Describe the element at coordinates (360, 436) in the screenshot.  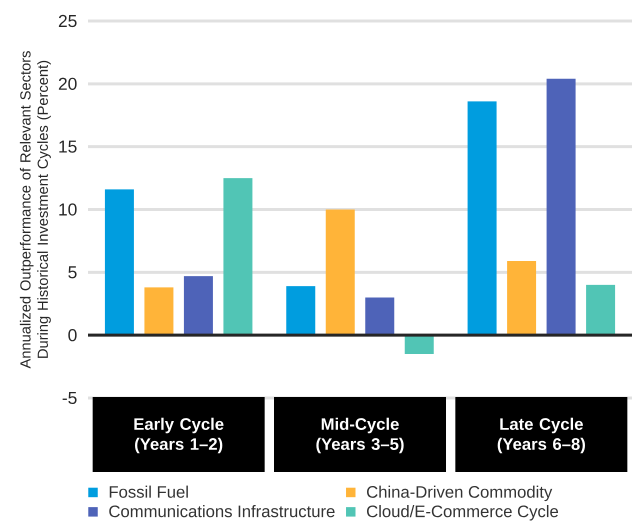
I see `x-tick-label: Mid-Cycle (Years 3–5)` at that location.